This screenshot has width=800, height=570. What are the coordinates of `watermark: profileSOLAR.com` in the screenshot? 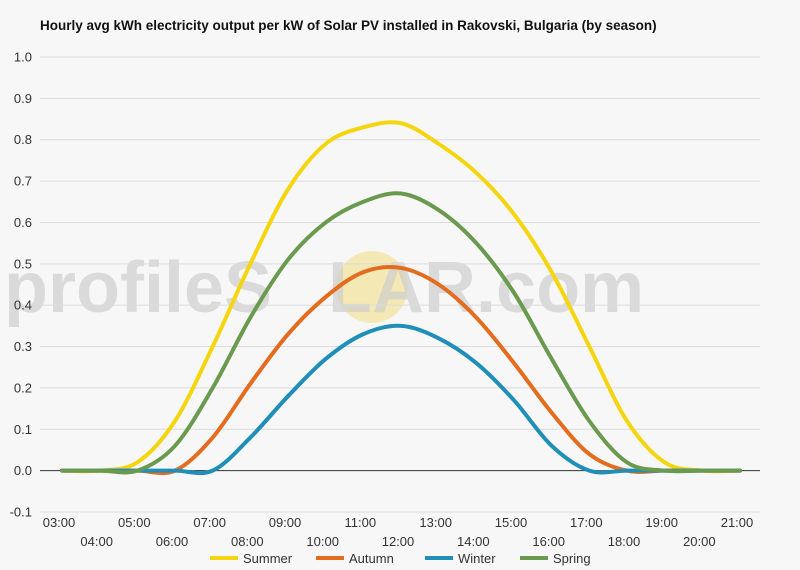 It's located at (324, 288).